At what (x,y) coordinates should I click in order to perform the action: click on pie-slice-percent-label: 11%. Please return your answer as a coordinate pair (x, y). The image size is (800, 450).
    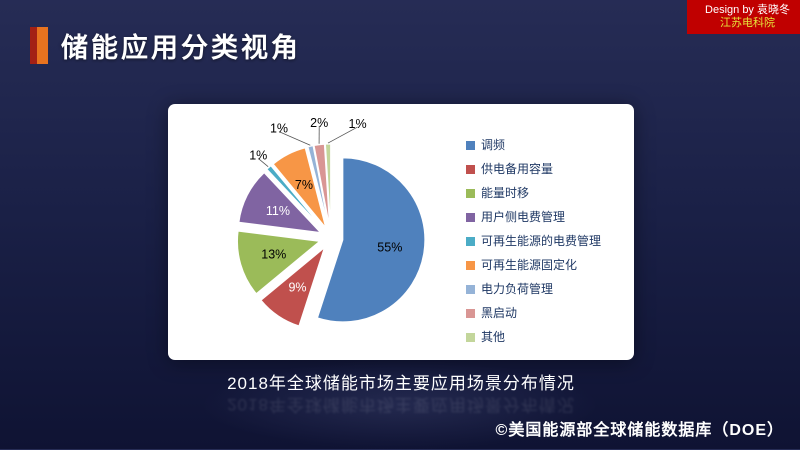
    Looking at the image, I should click on (278, 211).